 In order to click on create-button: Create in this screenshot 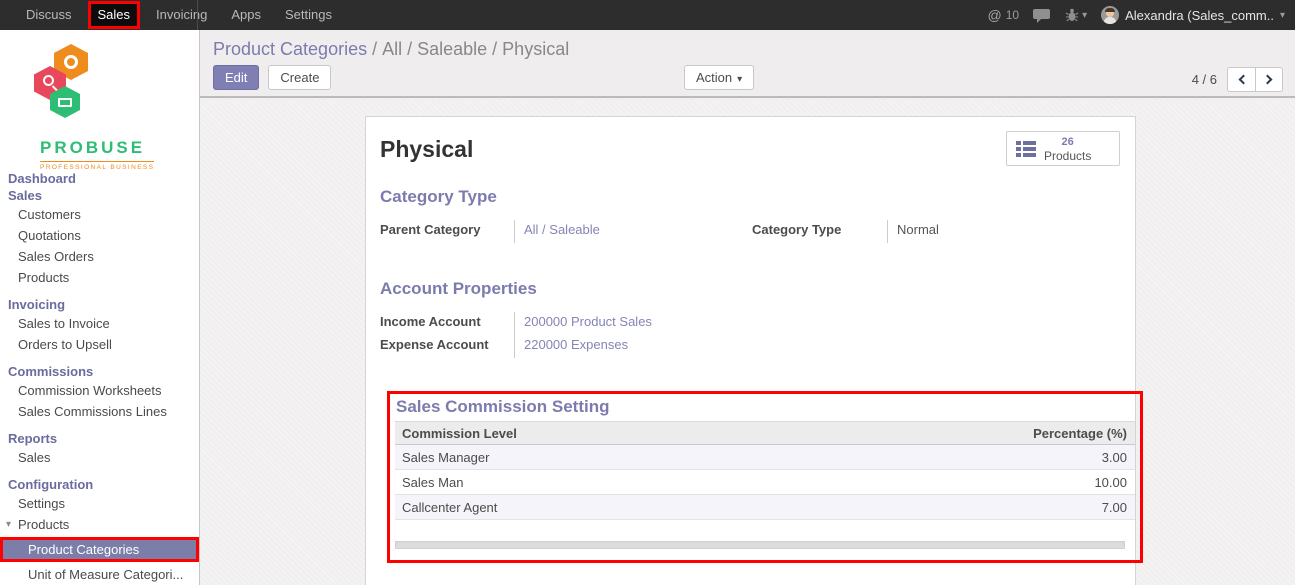, I will do `click(300, 77)`.